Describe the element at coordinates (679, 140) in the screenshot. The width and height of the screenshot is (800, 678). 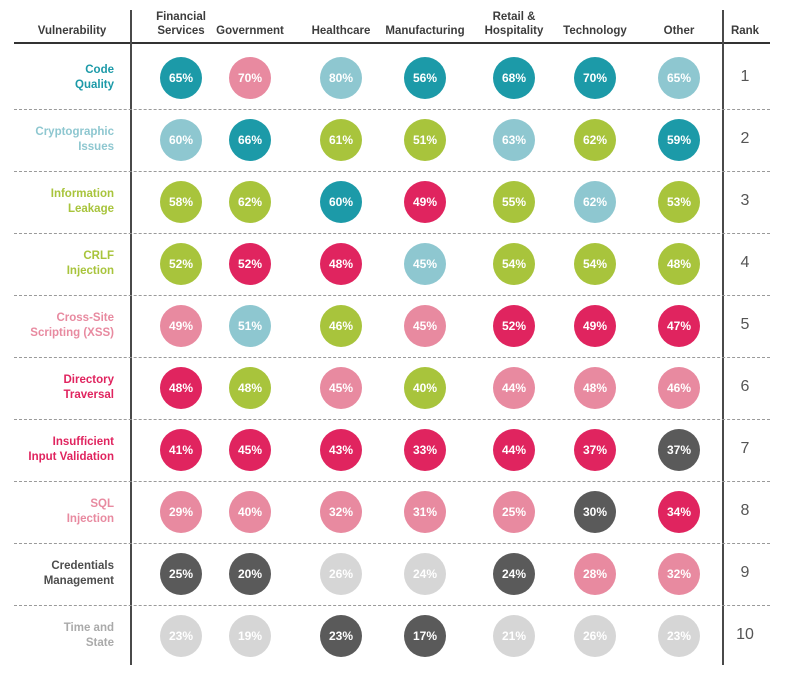
I see `percentage-bubble: 59%` at that location.